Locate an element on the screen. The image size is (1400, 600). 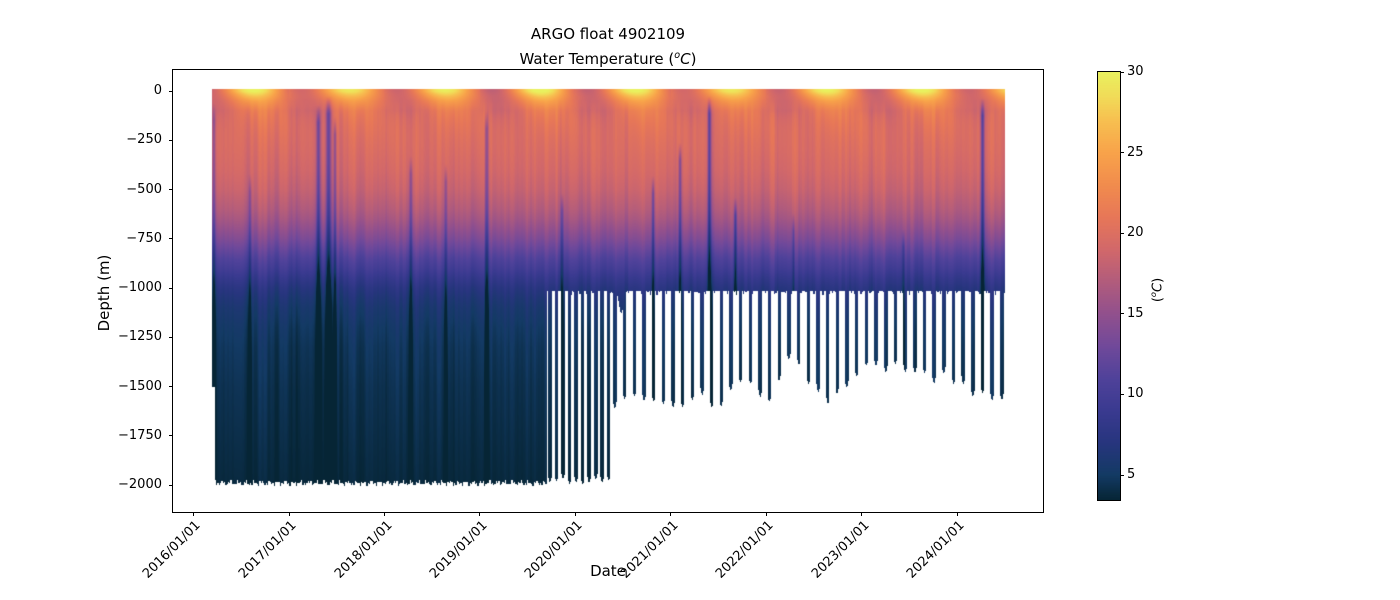
colorbar-tick-label: 20 is located at coordinates (1135, 233).